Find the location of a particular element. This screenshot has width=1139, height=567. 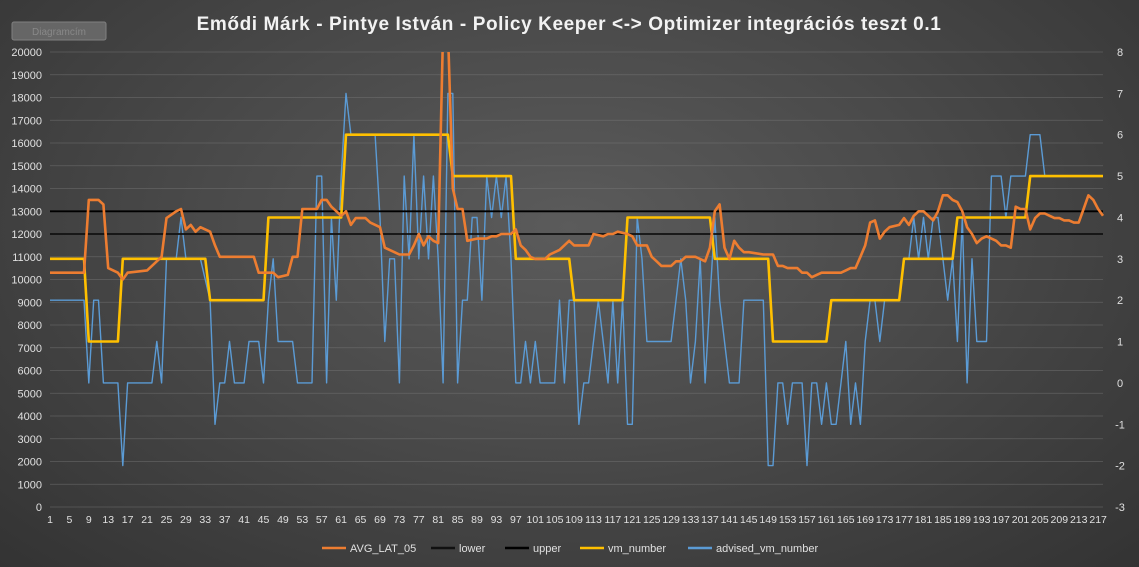

x-tick-label: 85 is located at coordinates (458, 520).